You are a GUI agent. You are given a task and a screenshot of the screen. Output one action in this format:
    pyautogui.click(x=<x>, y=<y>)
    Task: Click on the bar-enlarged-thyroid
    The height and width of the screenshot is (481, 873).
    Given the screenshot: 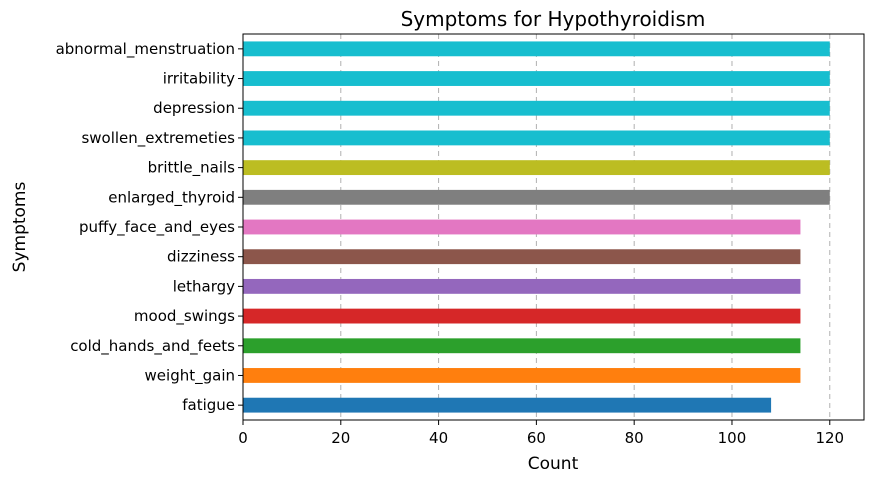 What is the action you would take?
    pyautogui.click(x=536, y=197)
    